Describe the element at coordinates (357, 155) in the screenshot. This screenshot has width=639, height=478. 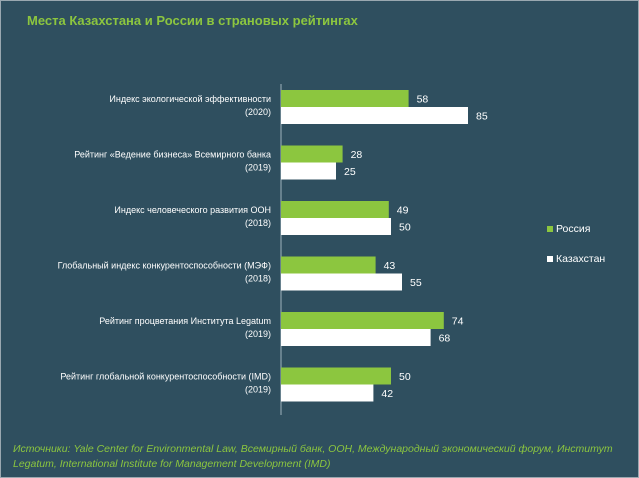
I see `data-label: 28` at that location.